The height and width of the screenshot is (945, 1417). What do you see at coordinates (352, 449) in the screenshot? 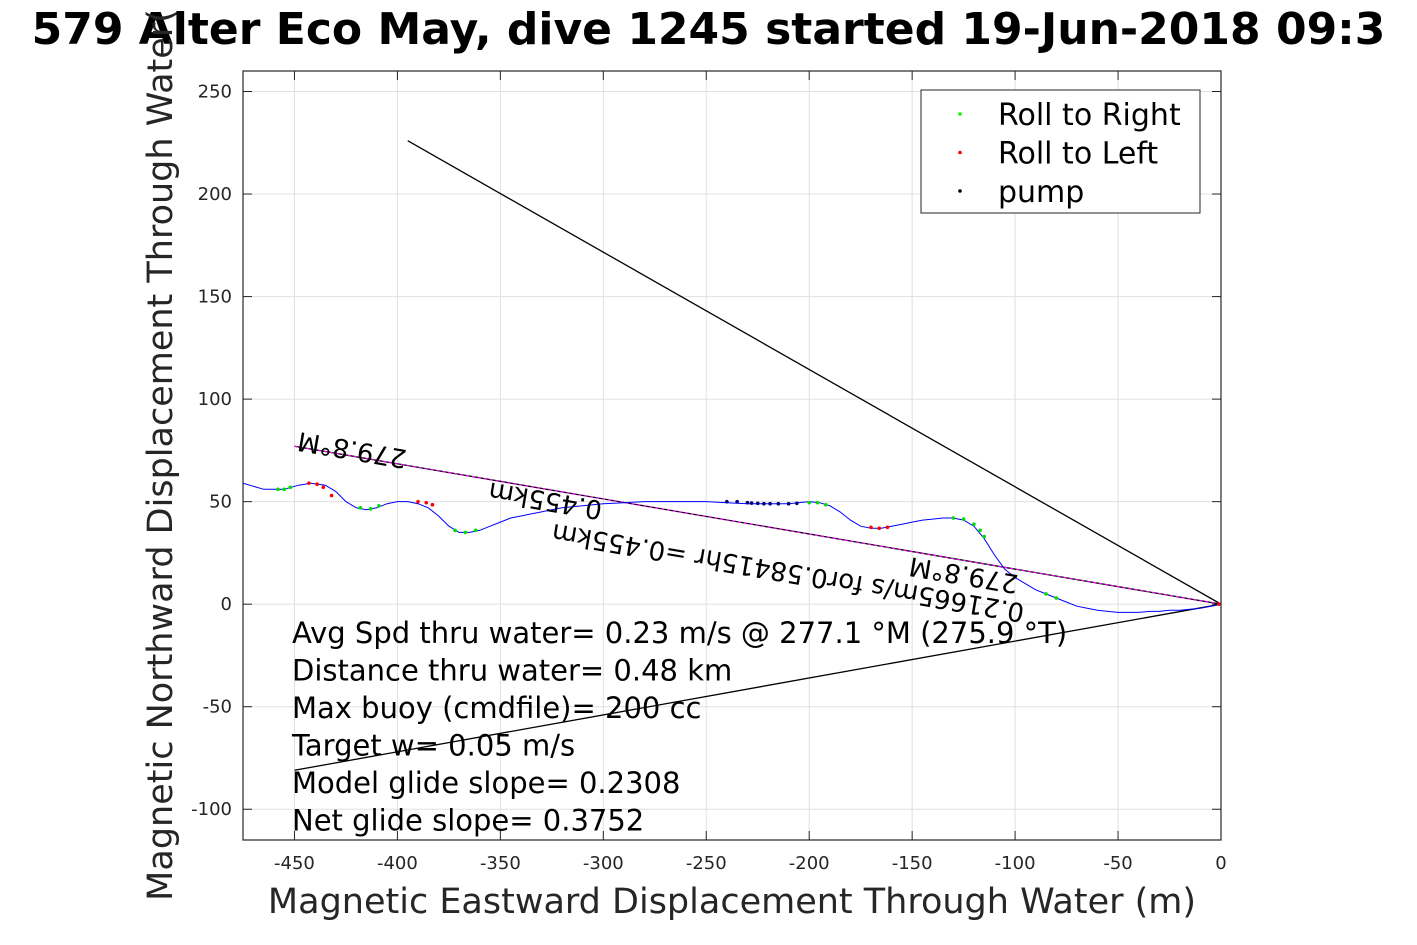
I see `heading-annotation: 279.8°M` at bounding box center [352, 449].